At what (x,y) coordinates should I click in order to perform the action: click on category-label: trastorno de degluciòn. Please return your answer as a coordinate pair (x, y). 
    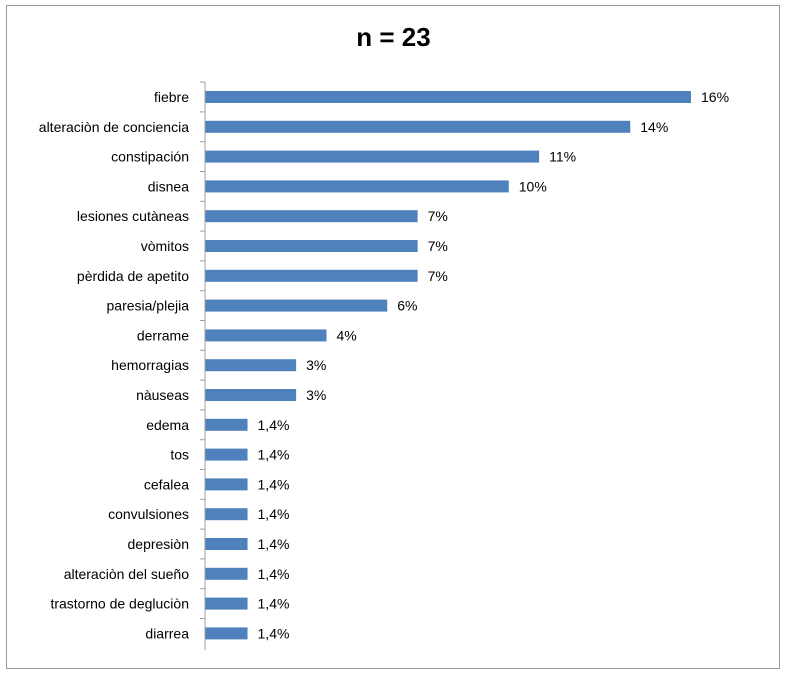
    Looking at the image, I should click on (119, 604).